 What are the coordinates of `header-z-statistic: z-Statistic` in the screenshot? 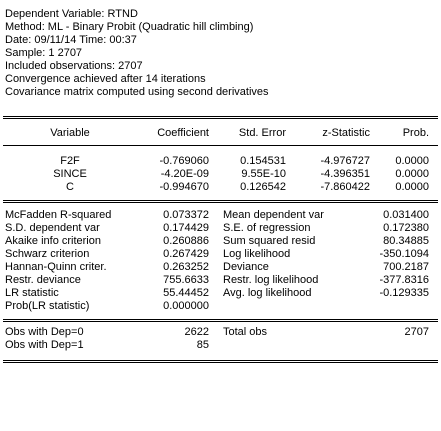 It's located at (346, 133).